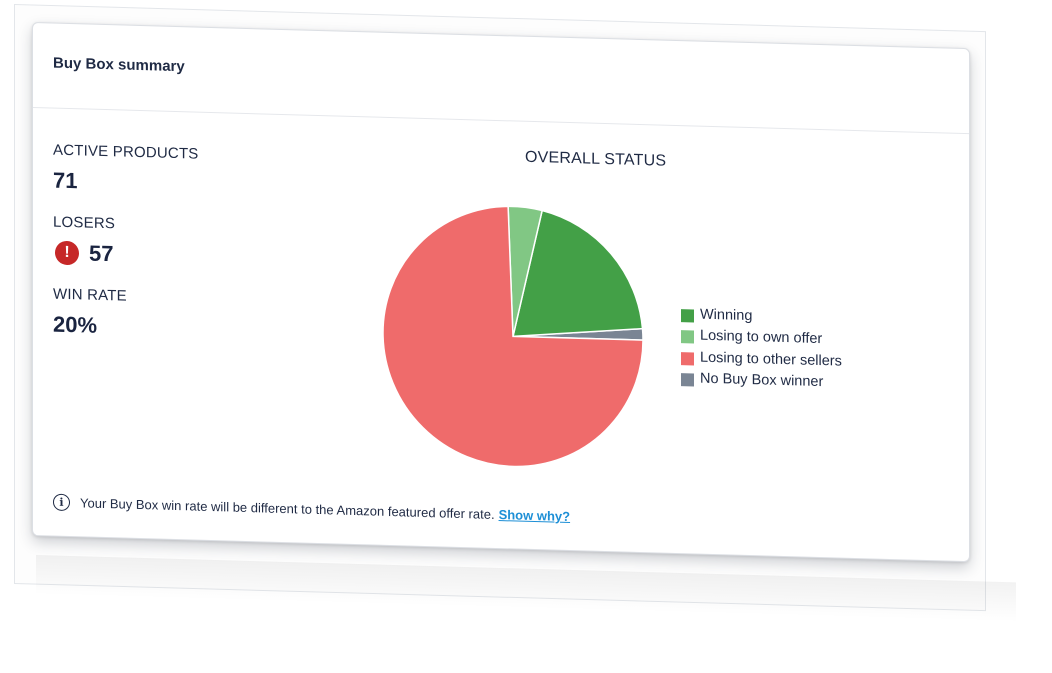 This screenshot has height=673, width=1052. What do you see at coordinates (75, 324) in the screenshot?
I see `win-rate-value: 20%` at bounding box center [75, 324].